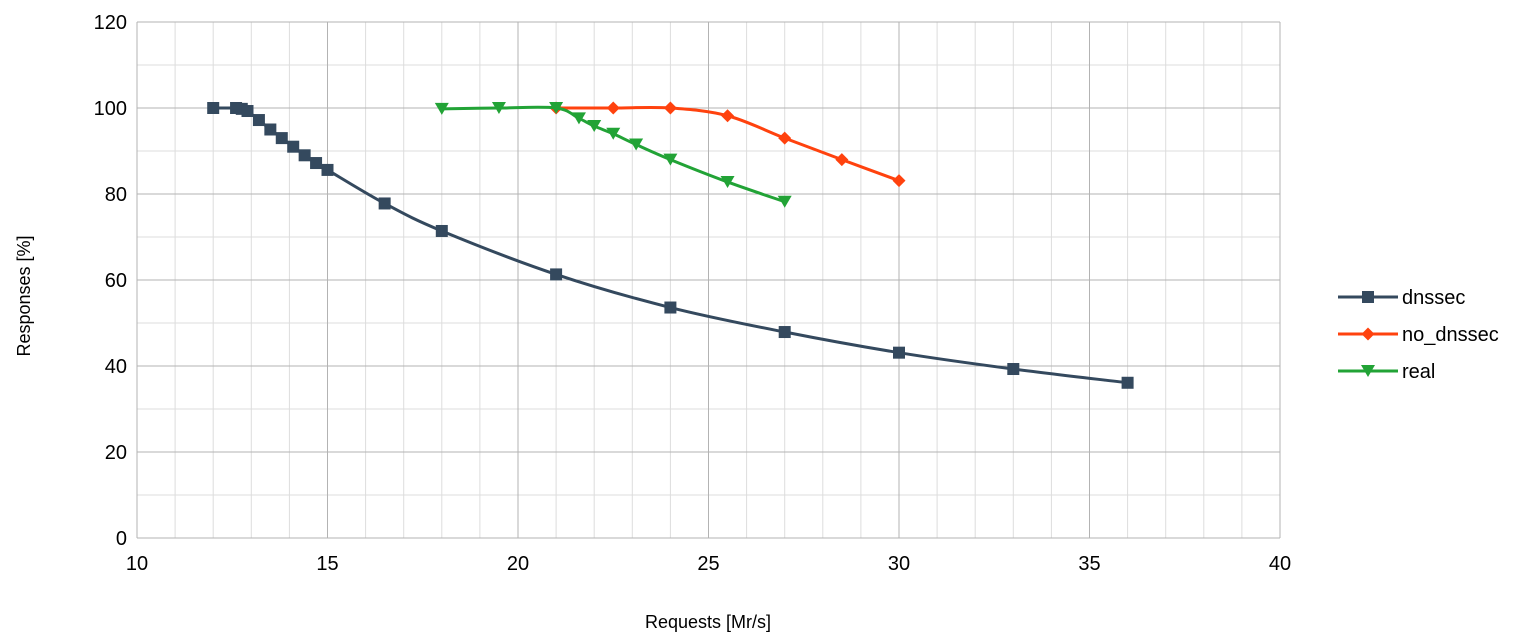 Image resolution: width=1534 pixels, height=634 pixels. I want to click on series-line-real, so click(613, 154).